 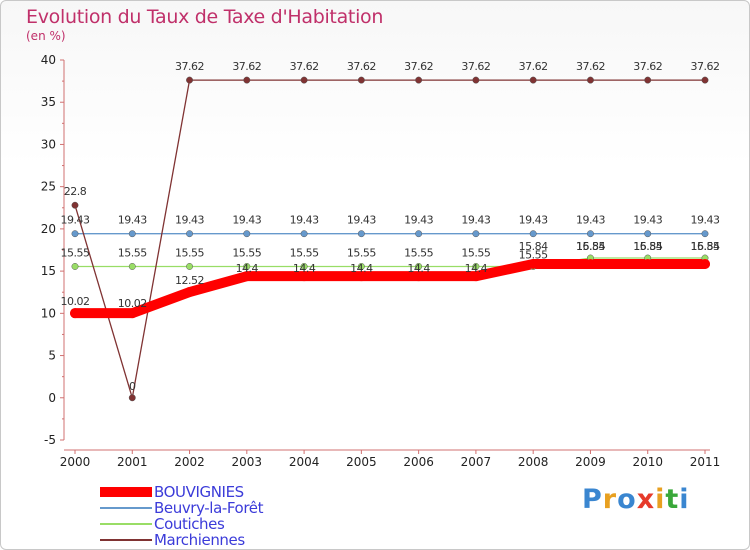 I want to click on data-label: 0, so click(x=132, y=386).